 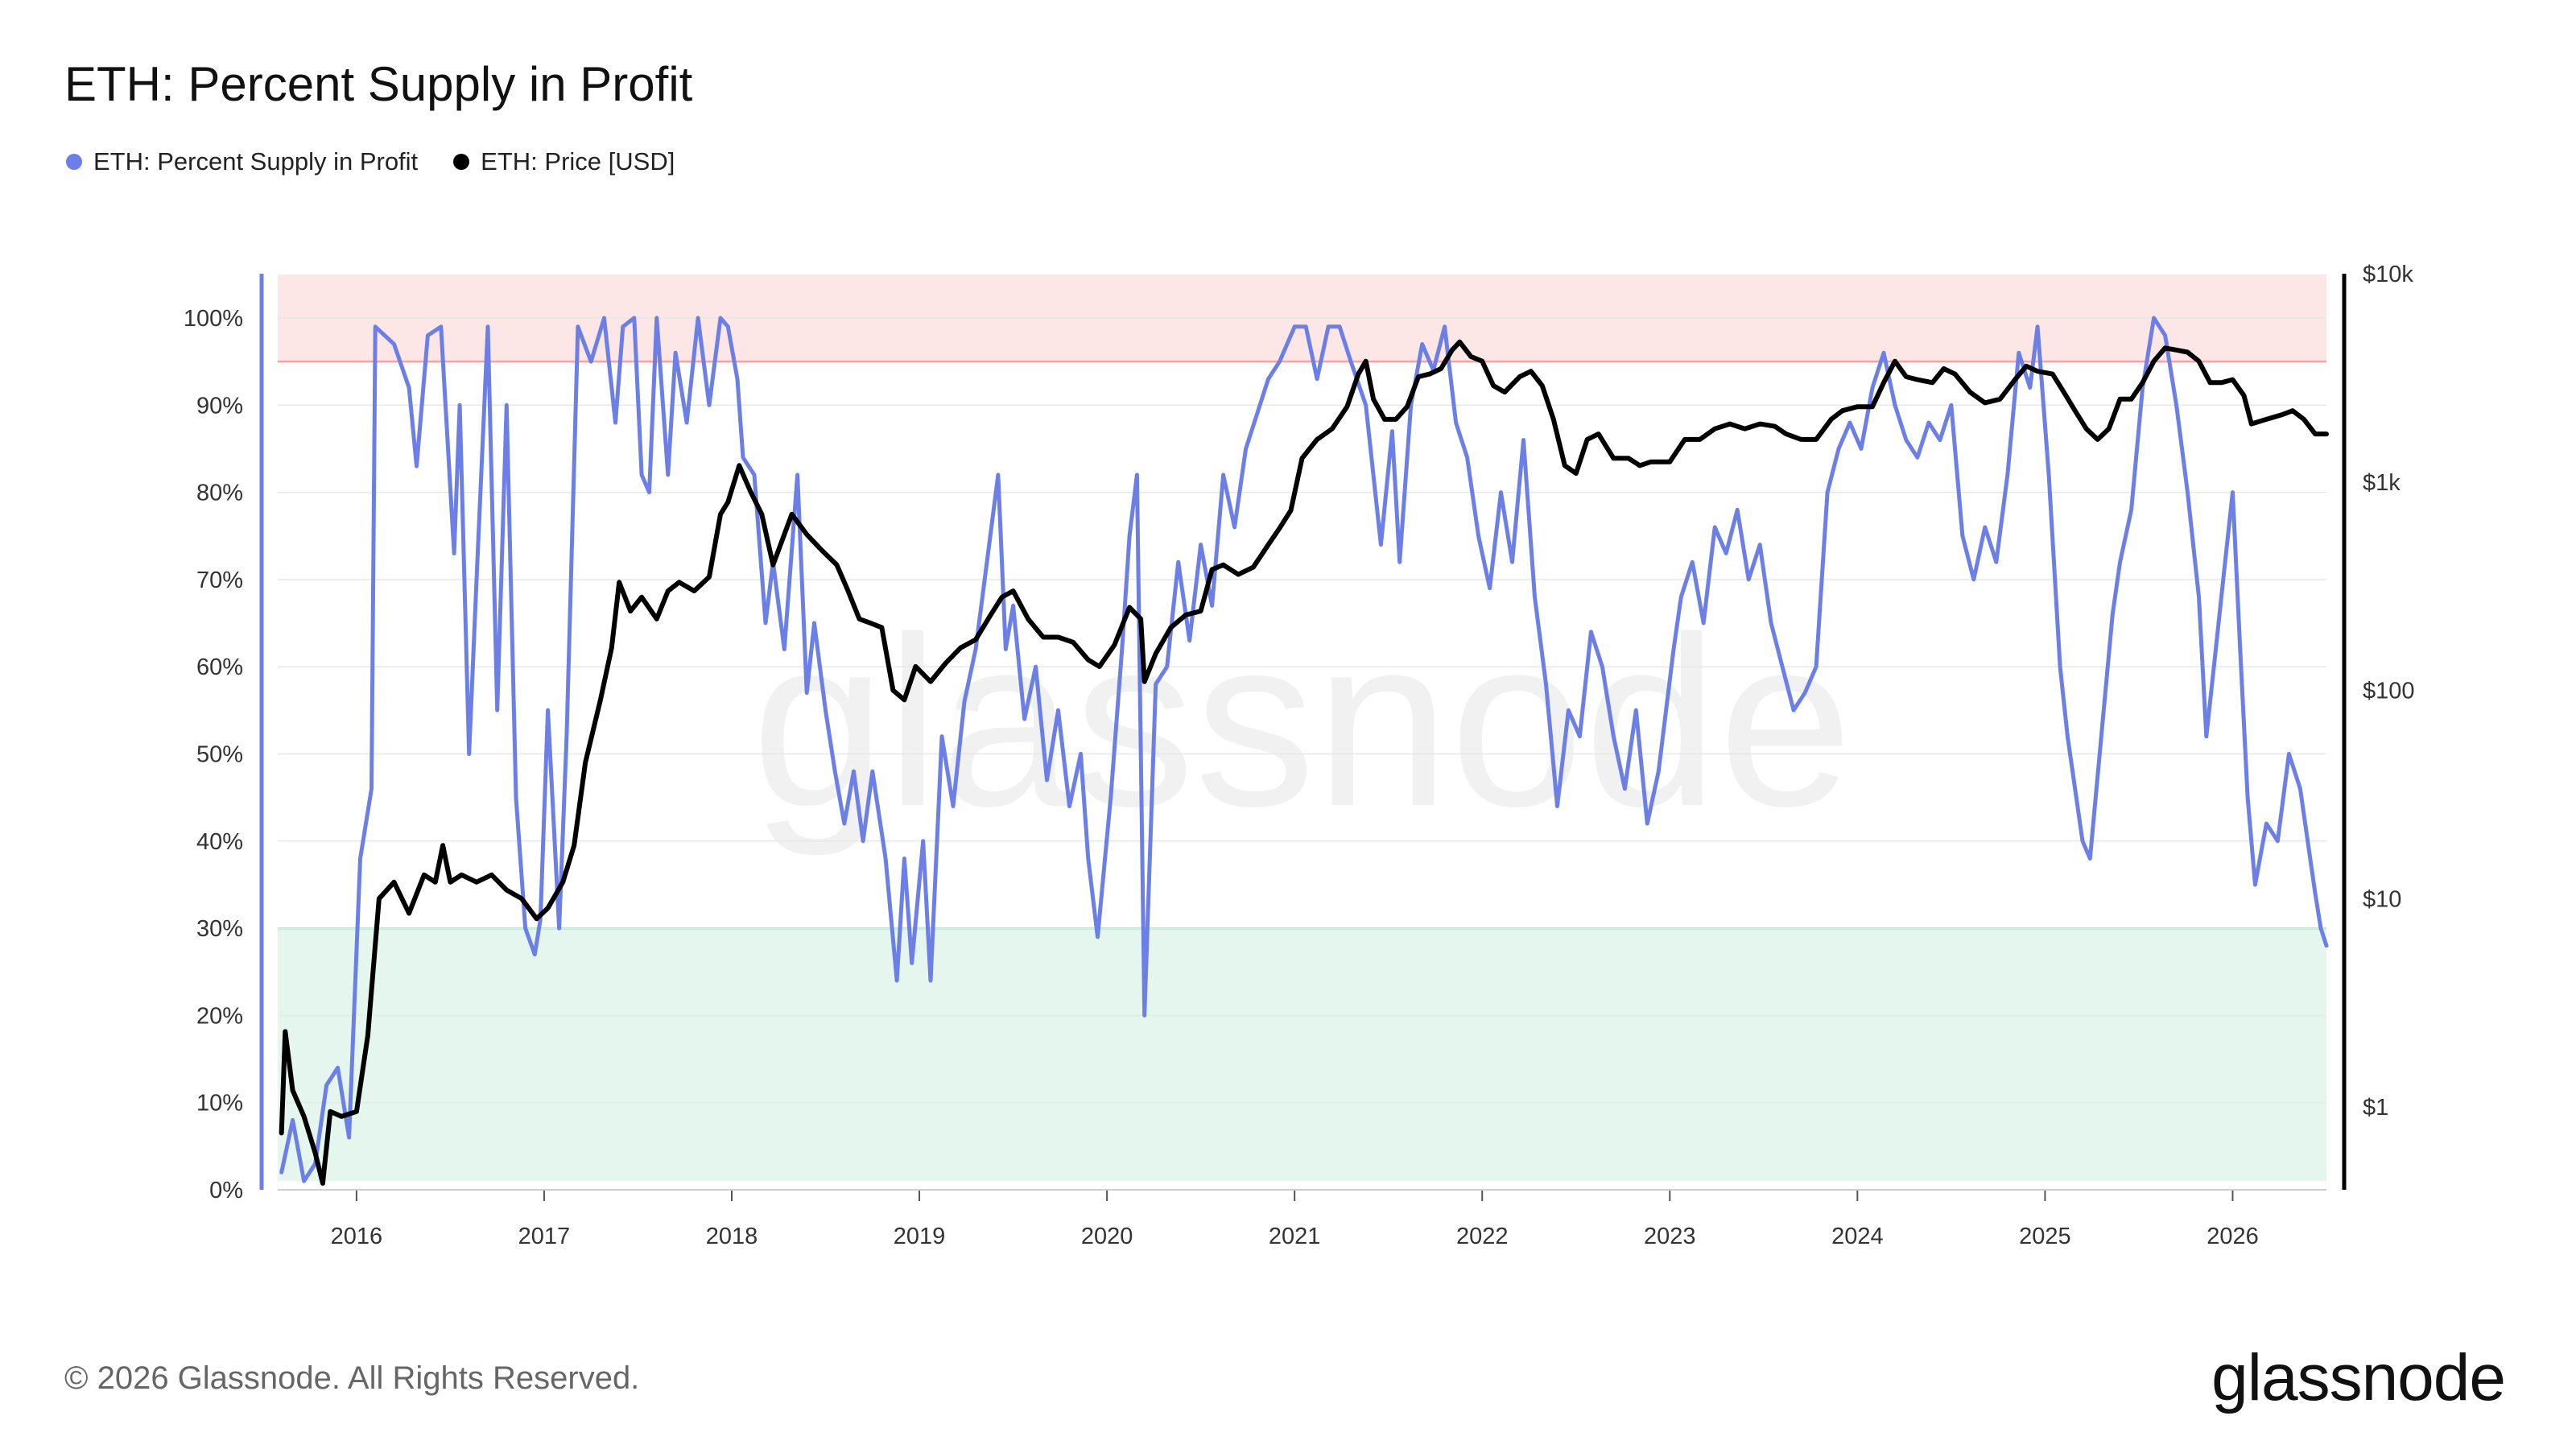 I want to click on y-left-tick-label: 70%, so click(x=219, y=580).